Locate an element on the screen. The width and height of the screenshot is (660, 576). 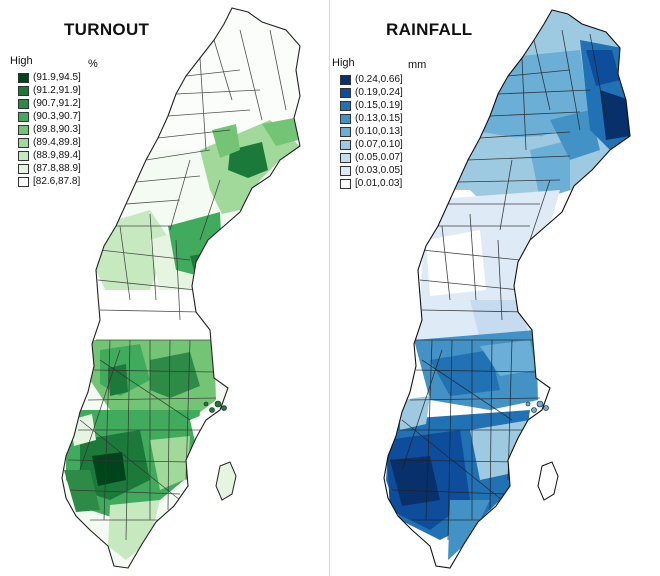
legend-label: (88.9,89.4] is located at coordinates (57, 155).